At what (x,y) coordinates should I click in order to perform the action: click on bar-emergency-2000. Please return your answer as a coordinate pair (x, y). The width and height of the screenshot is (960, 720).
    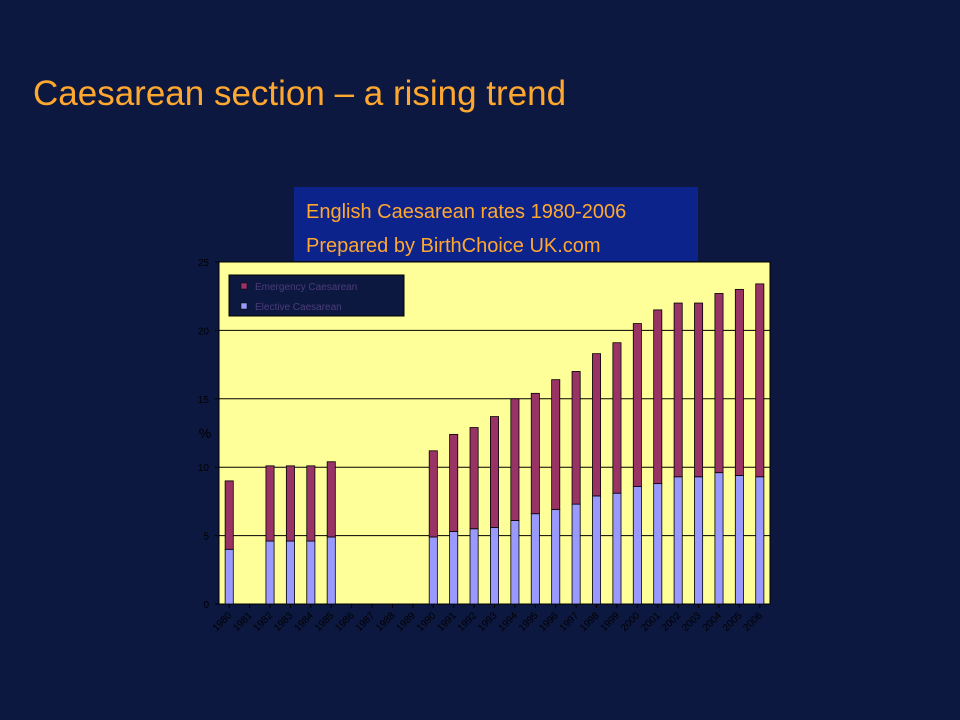
    Looking at the image, I should click on (637, 405).